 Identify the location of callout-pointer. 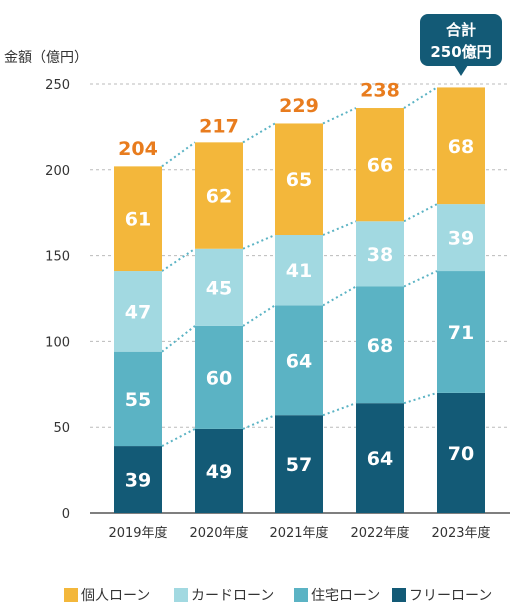
(461, 70).